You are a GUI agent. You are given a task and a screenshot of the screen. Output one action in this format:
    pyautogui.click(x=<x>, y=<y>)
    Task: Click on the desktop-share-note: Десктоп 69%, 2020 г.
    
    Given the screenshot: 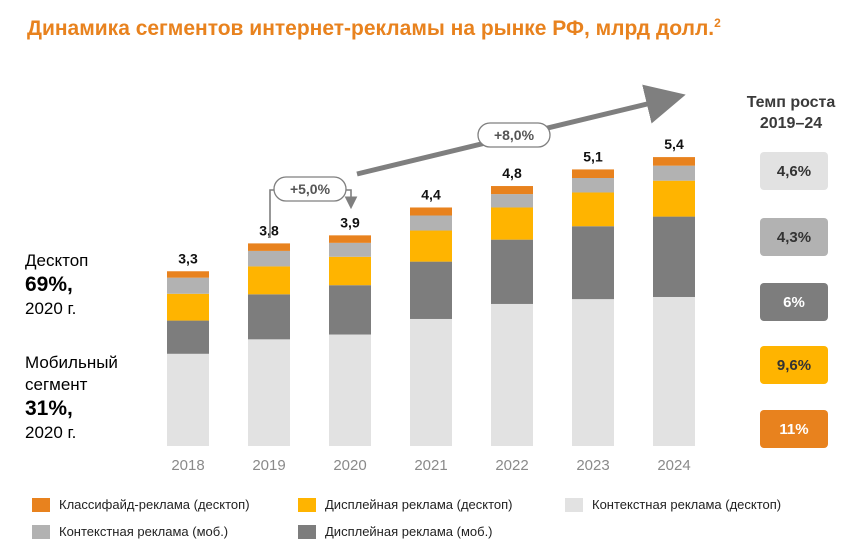 What is the action you would take?
    pyautogui.click(x=56, y=285)
    